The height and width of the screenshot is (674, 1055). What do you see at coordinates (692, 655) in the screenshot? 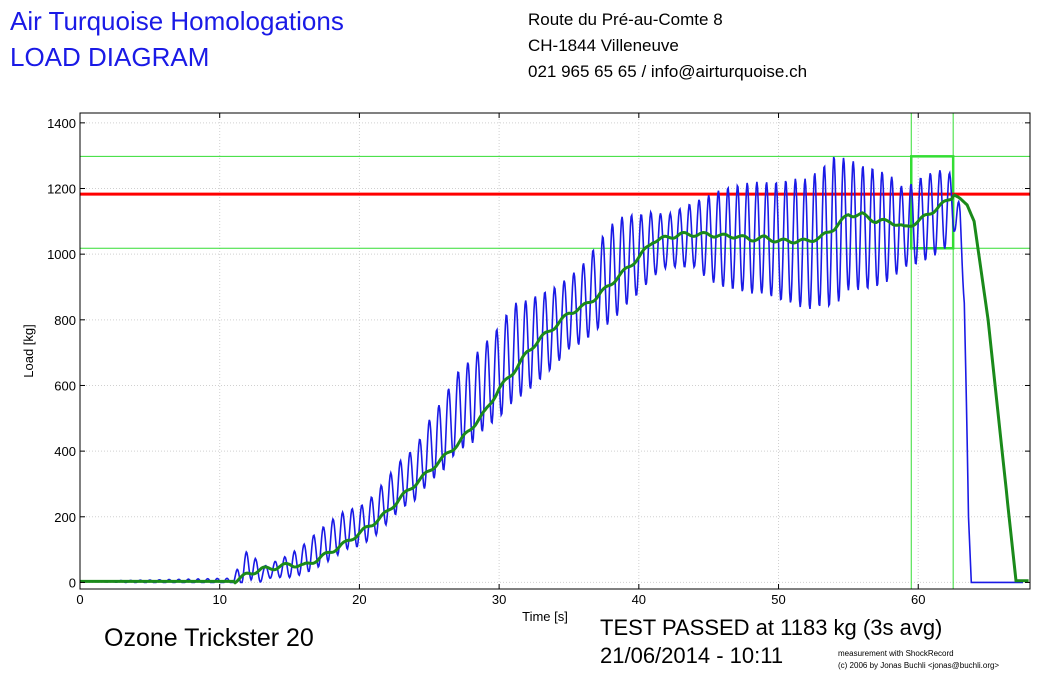
I see `test-datetime: 21/06/2014 - 10:11` at bounding box center [692, 655].